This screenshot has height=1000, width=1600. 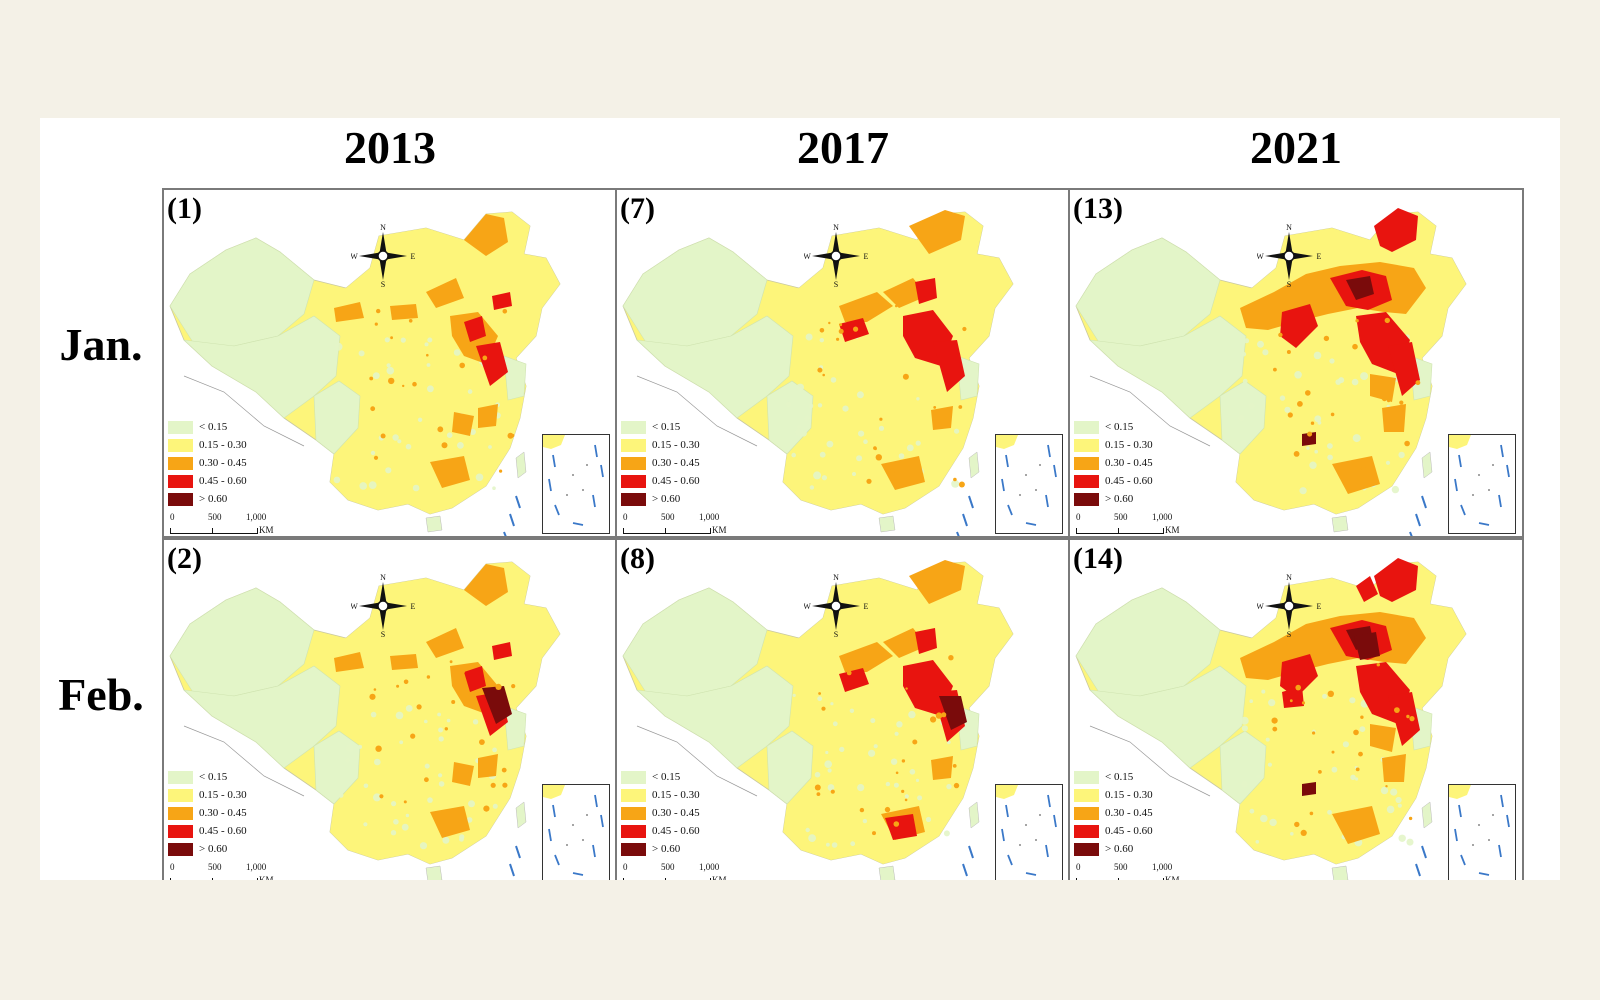 I want to click on legend-label: 0.45 - 0.60, so click(x=676, y=481).